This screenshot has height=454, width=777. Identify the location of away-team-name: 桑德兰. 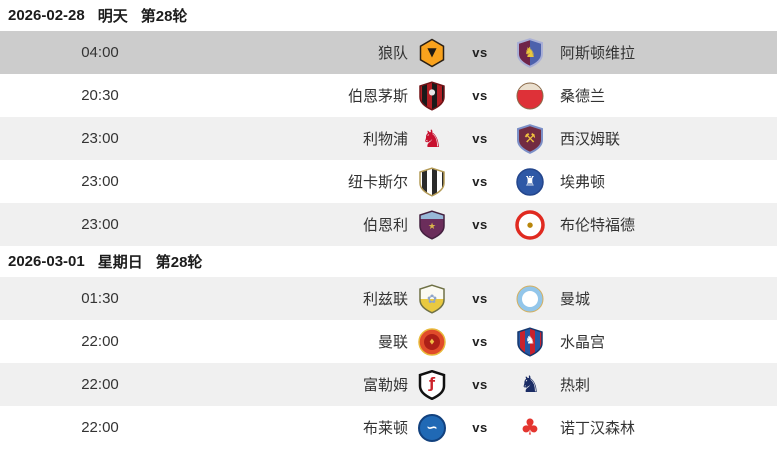
(583, 96).